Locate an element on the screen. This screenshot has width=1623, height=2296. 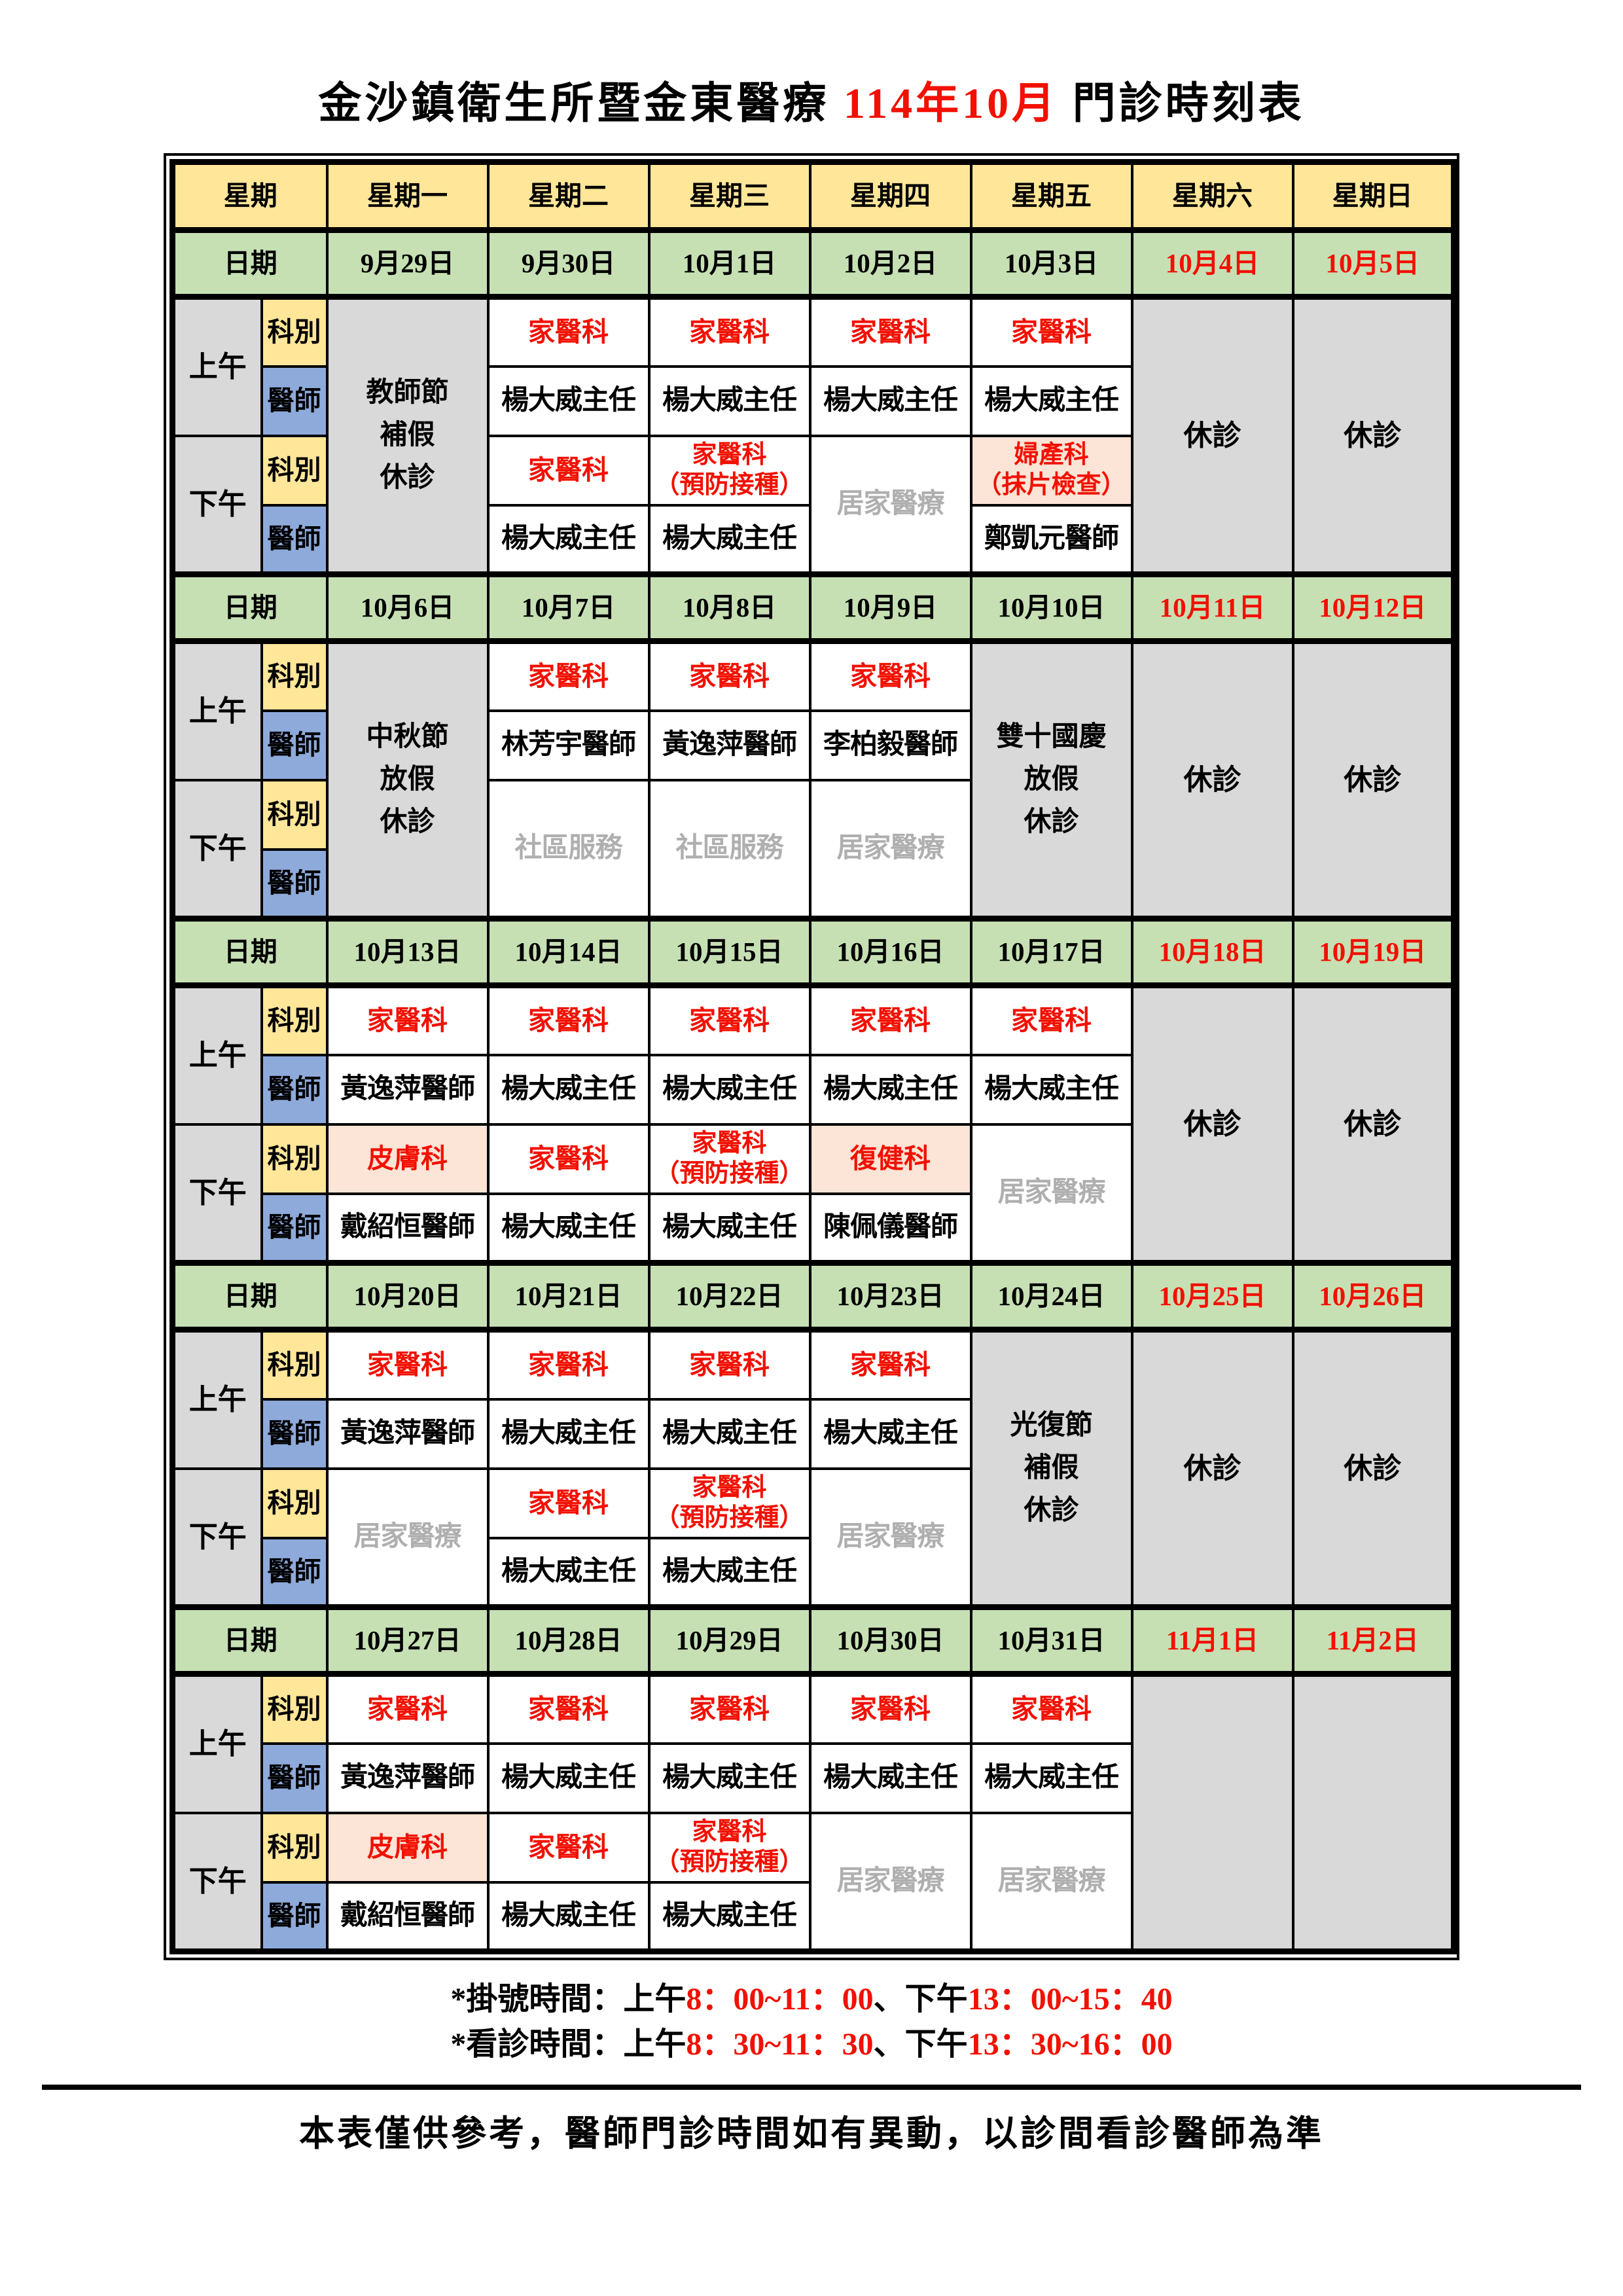
doctor-cell: 戴紹恒醫師 is located at coordinates (407, 1916).